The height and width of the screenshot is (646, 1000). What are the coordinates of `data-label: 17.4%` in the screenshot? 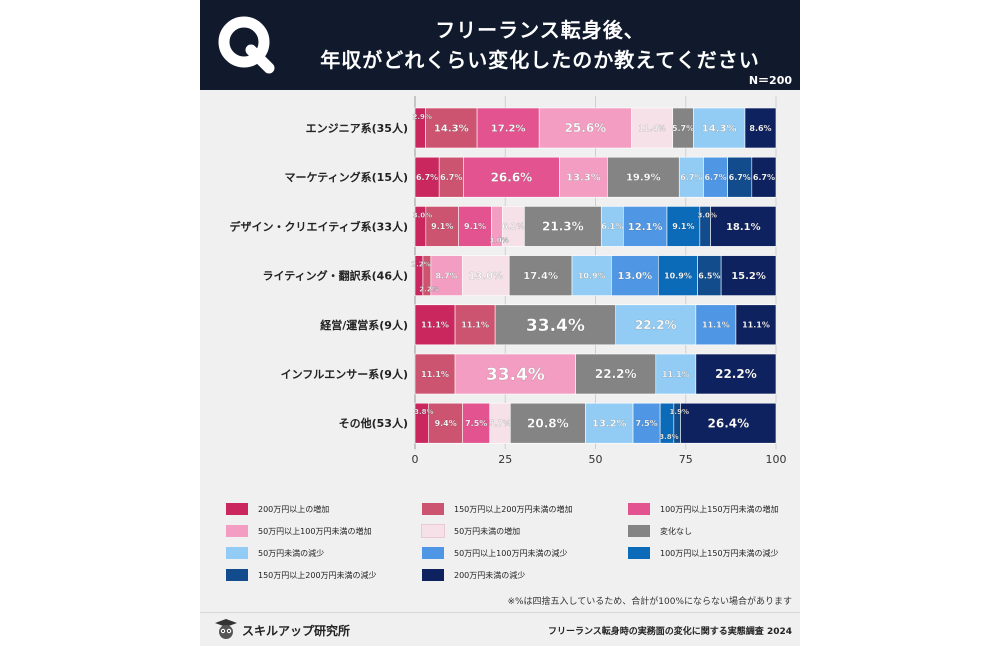 It's located at (540, 276).